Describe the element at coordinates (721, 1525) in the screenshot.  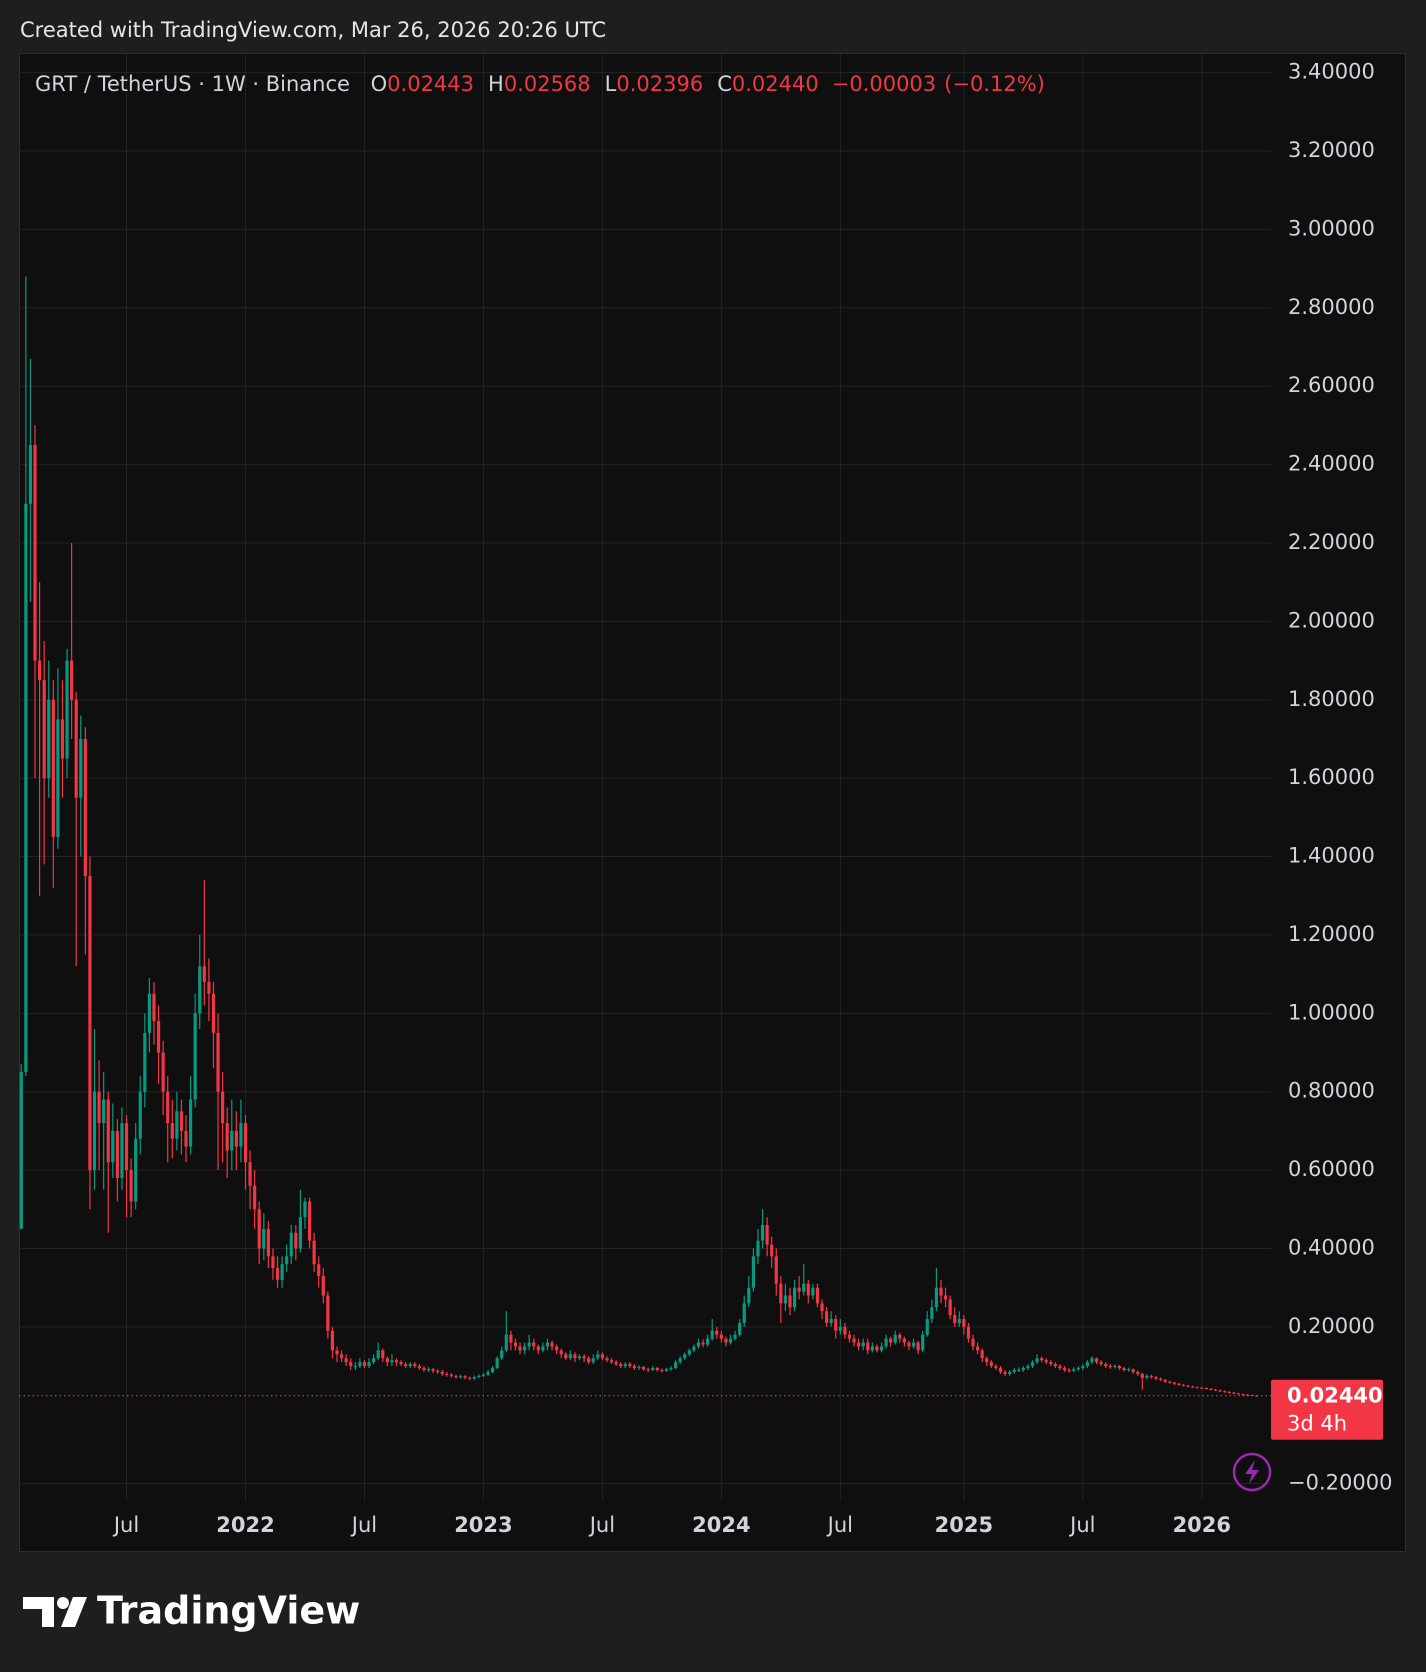
I see `x-tick-label: 2024` at that location.